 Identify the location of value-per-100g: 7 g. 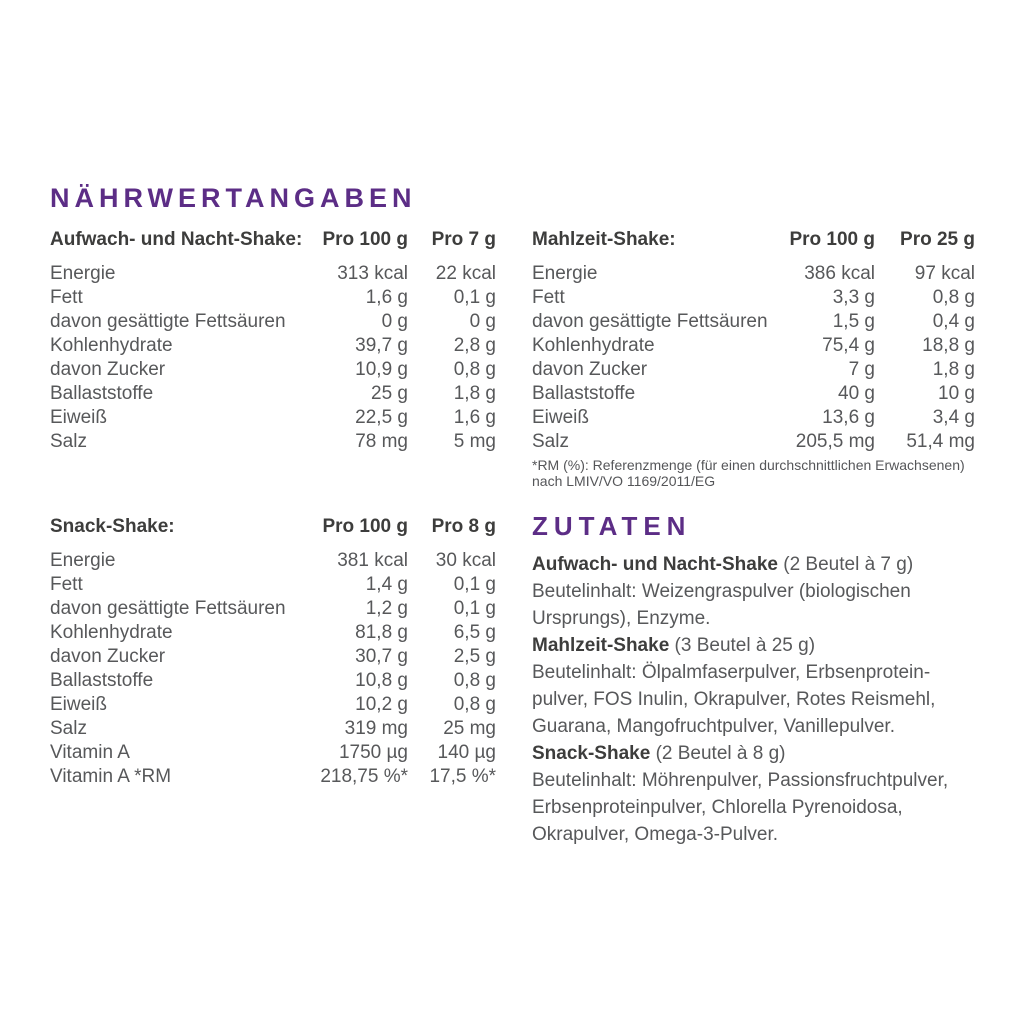
(861, 369).